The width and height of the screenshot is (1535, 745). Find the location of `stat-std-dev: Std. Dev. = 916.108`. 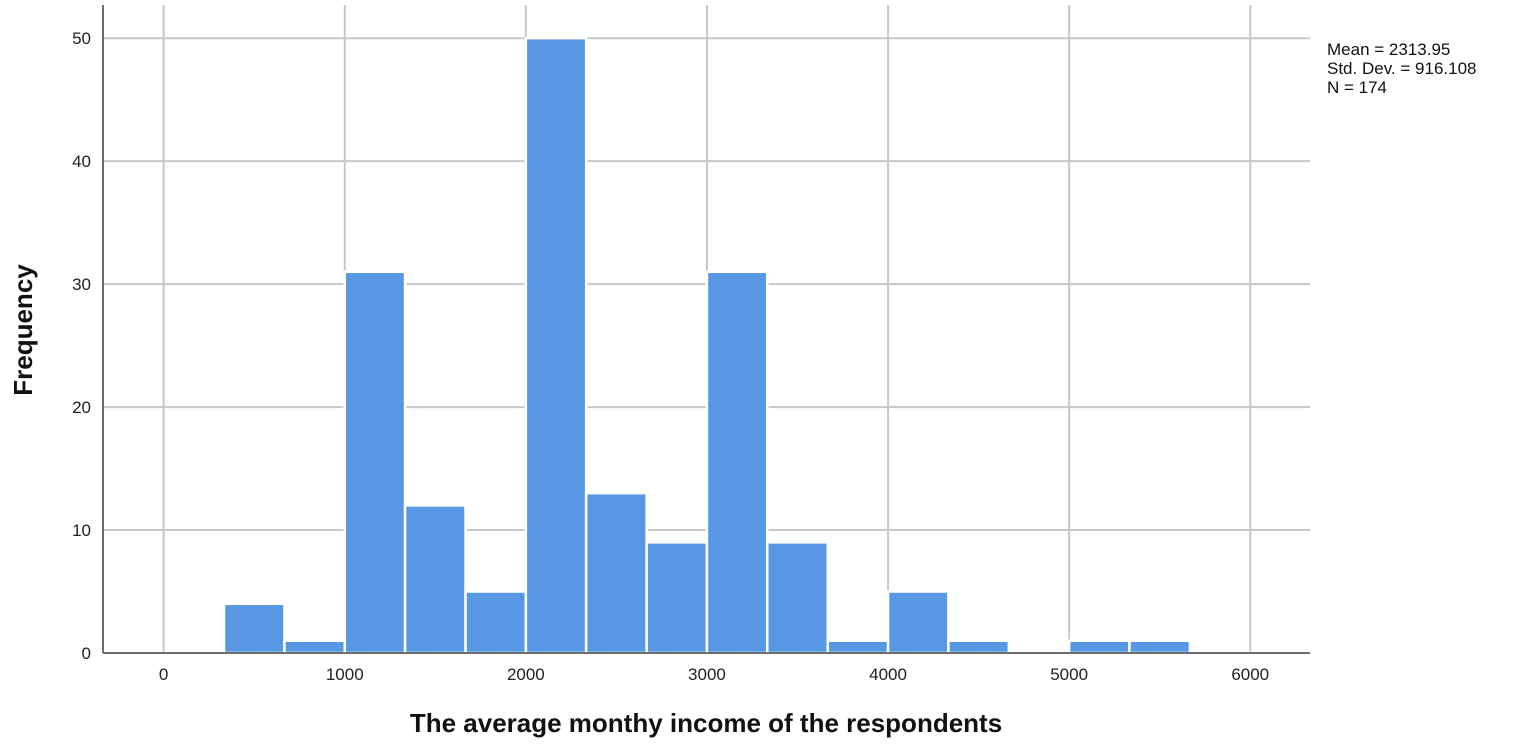

stat-std-dev: Std. Dev. = 916.108 is located at coordinates (1401, 68).